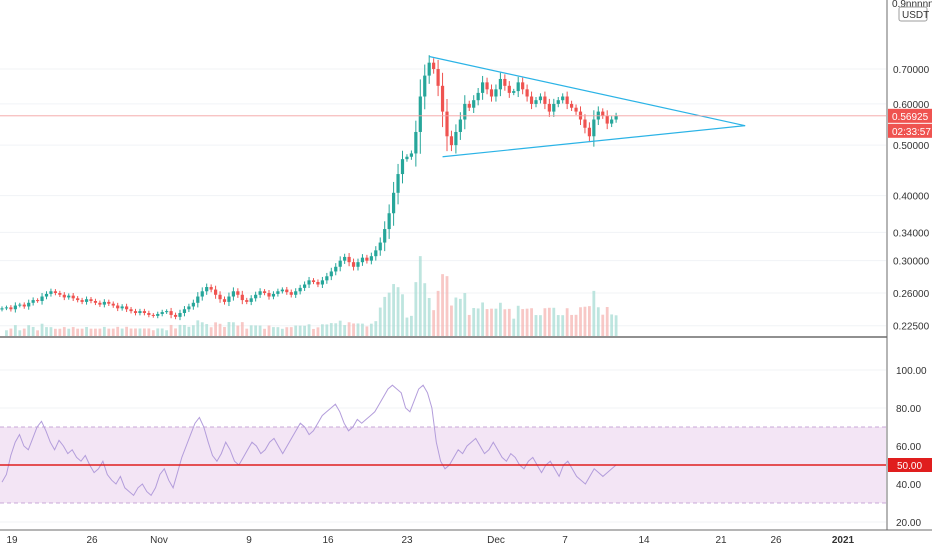 The image size is (932, 550). What do you see at coordinates (911, 294) in the screenshot?
I see `price-tick-label: 0.26000` at bounding box center [911, 294].